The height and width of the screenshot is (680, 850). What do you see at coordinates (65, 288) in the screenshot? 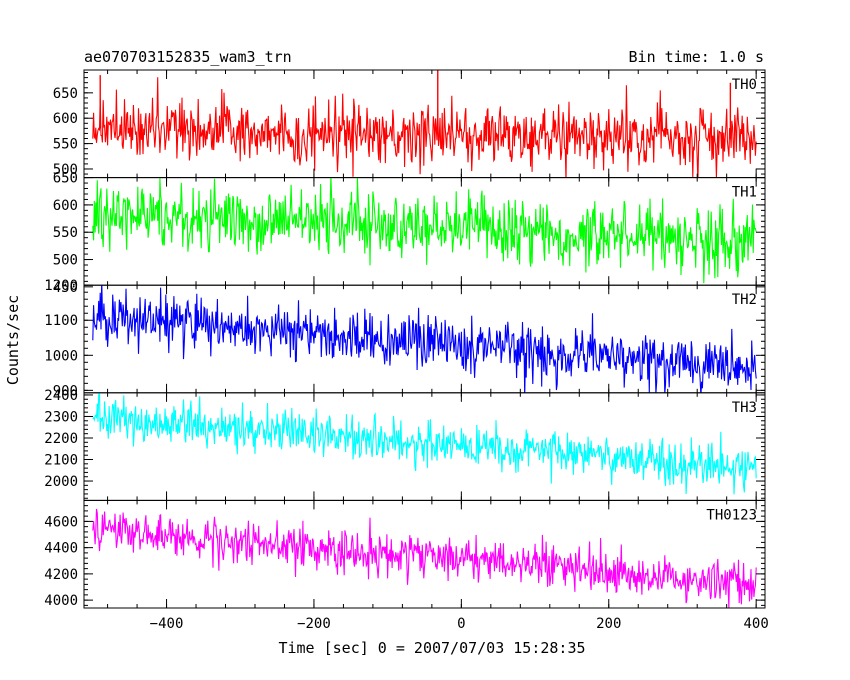
I see `y-tick-label: 450` at bounding box center [65, 288].